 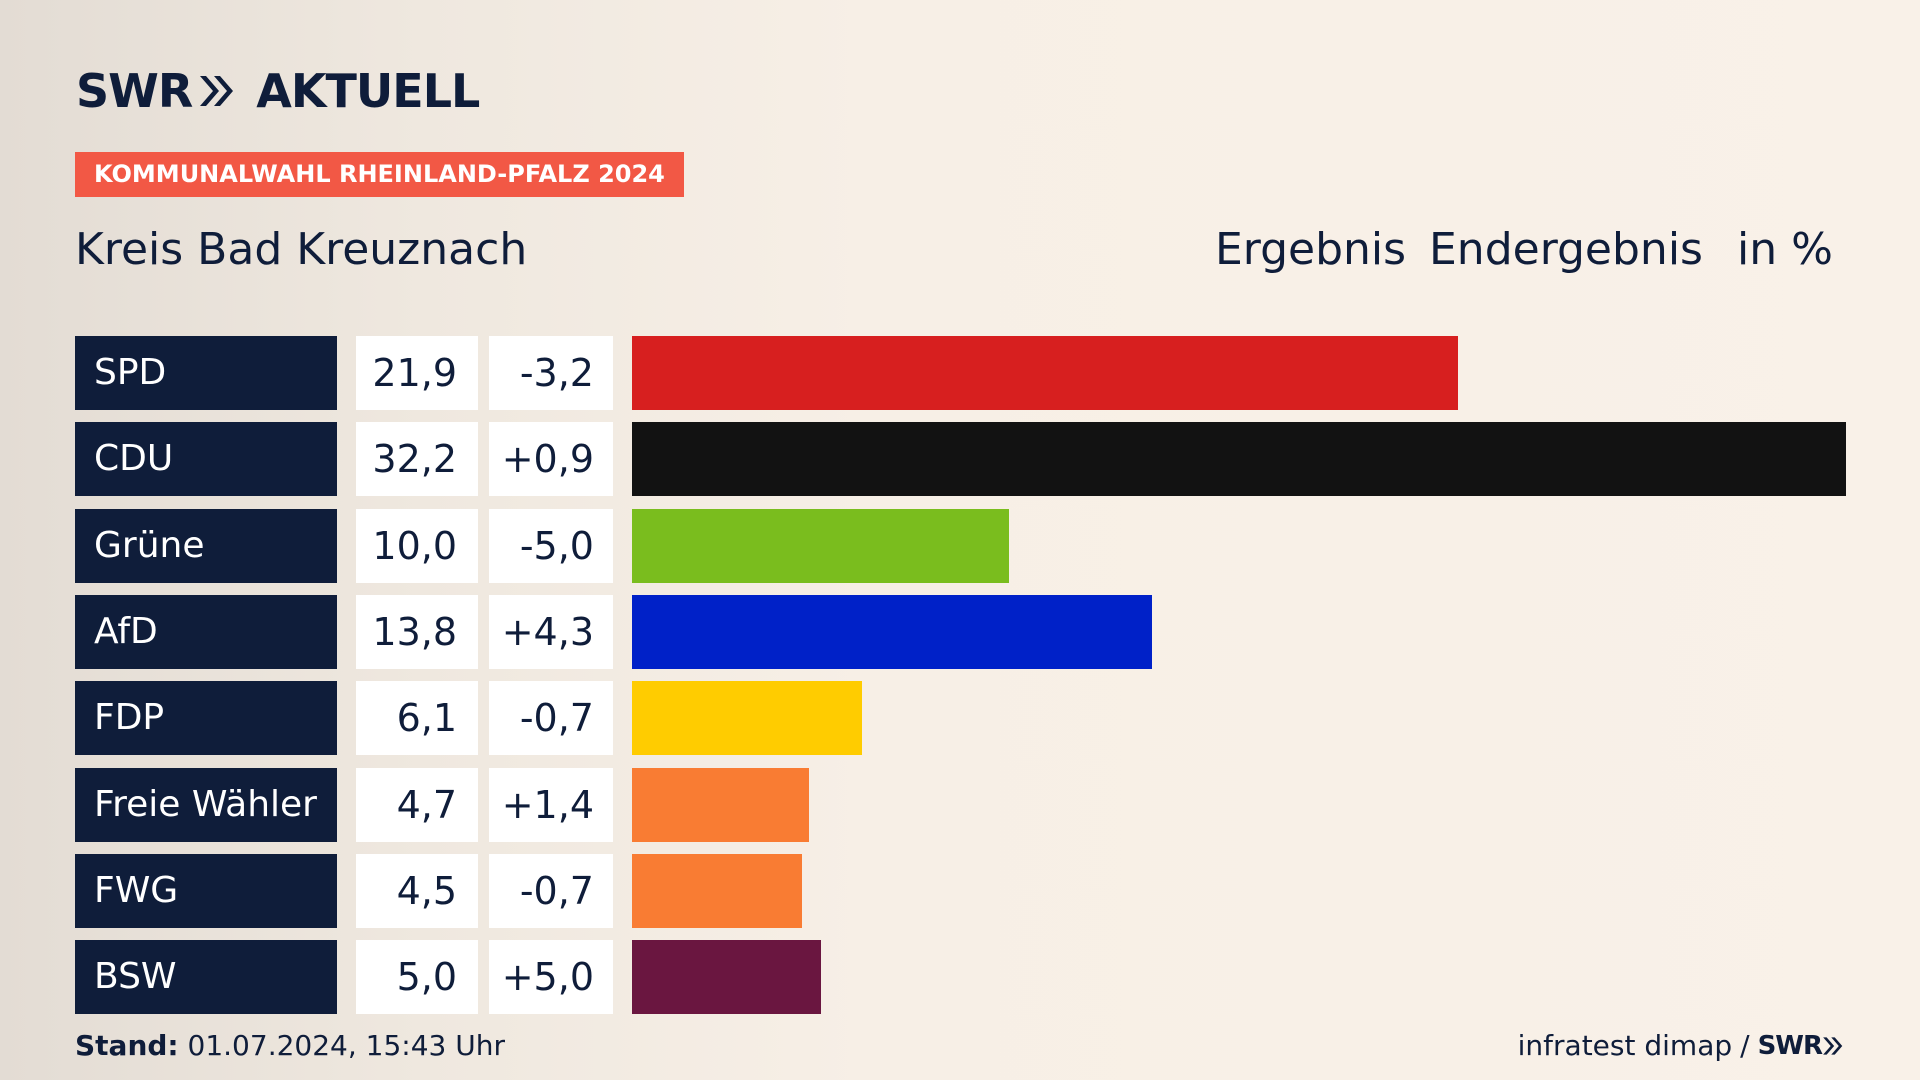 I want to click on swr-aktuell-logo: SWR AKTUELL, so click(x=278, y=91).